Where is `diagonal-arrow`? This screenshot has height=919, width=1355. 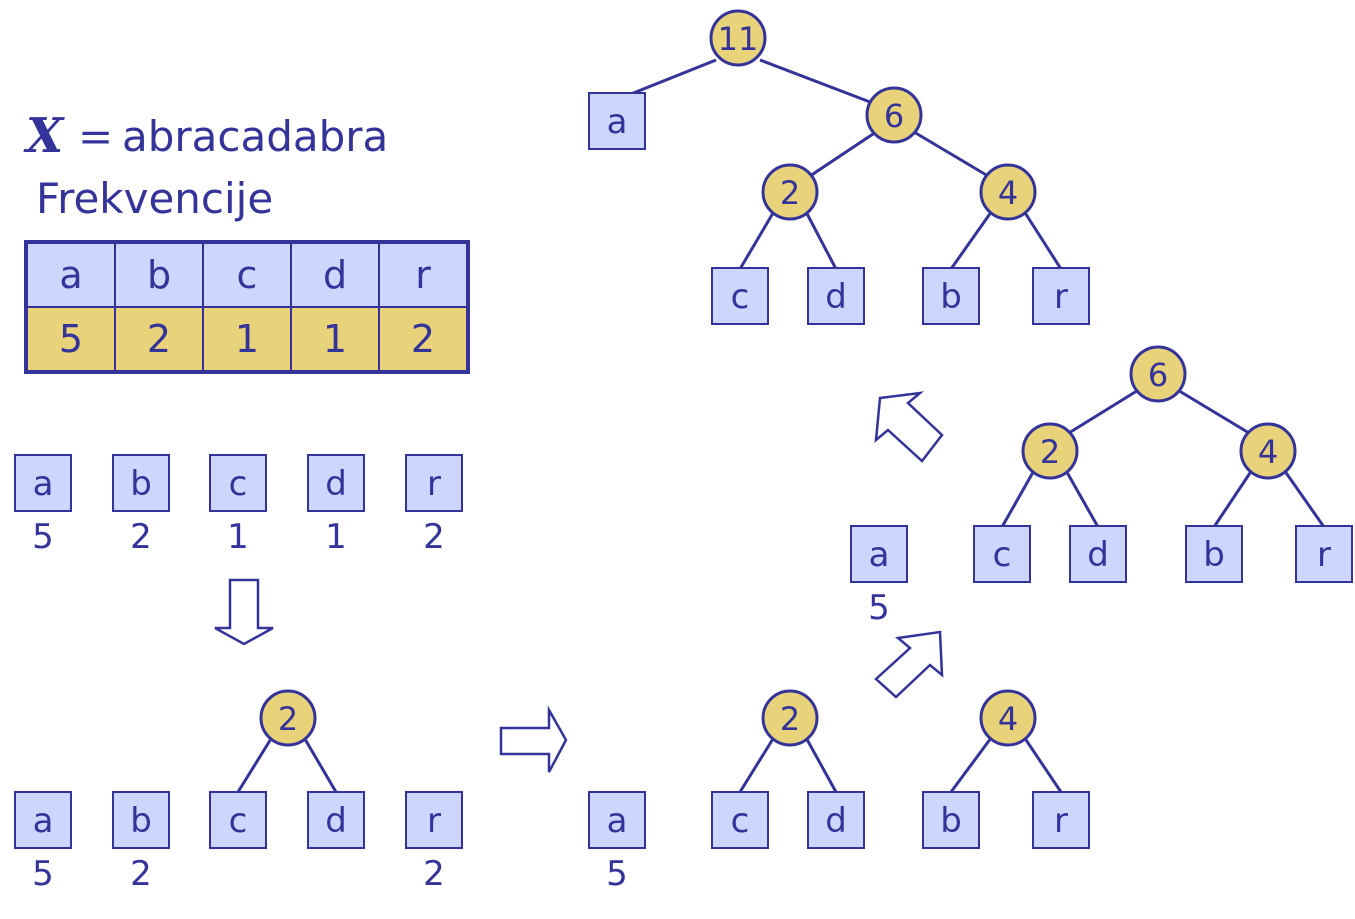
diagonal-arrow is located at coordinates (909, 664).